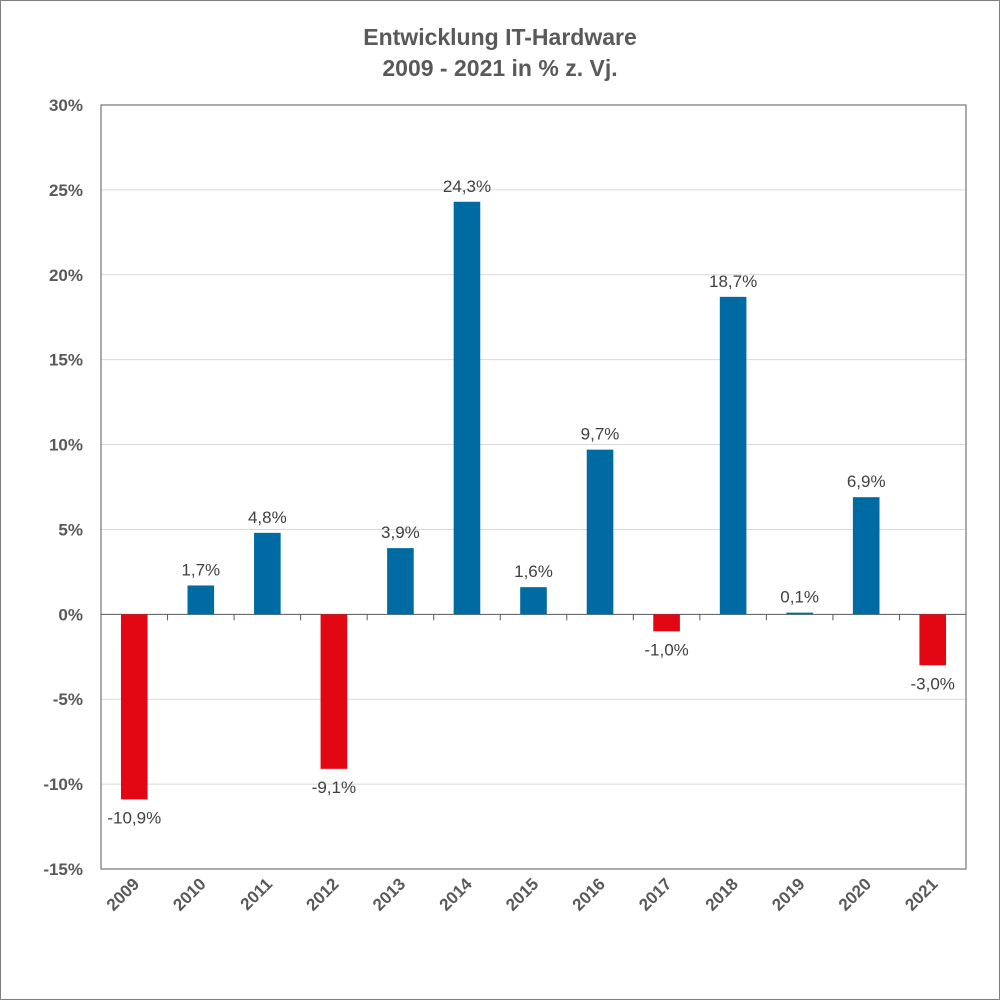 The image size is (1000, 1000). Describe the element at coordinates (456, 894) in the screenshot. I see `x-tick-label: 2014` at that location.